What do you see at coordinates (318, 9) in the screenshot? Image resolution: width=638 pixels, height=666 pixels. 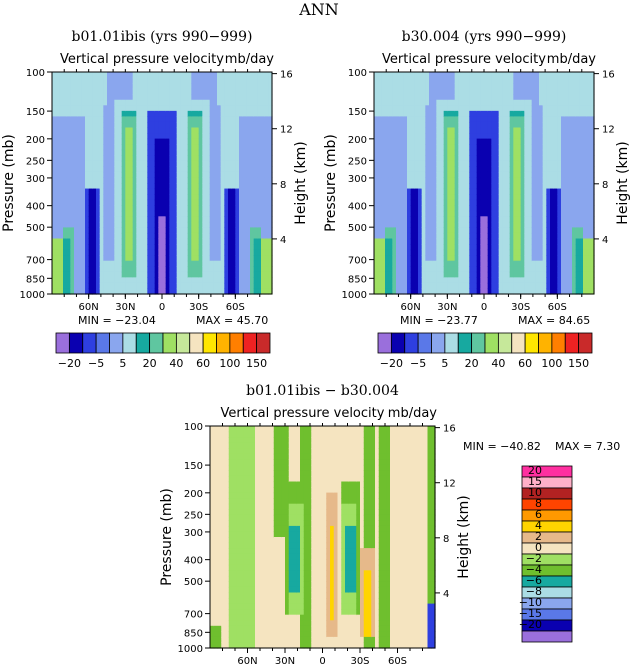 I see `figure-title: ANN` at bounding box center [318, 9].